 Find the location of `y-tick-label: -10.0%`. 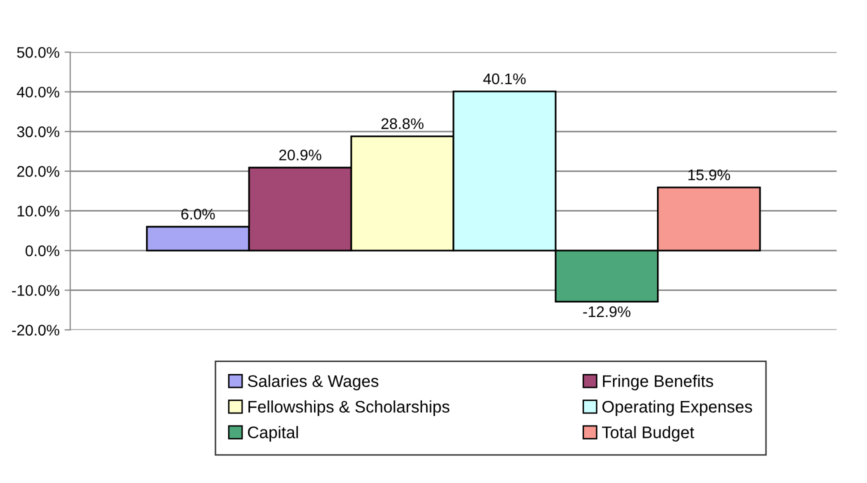

y-tick-label: -10.0% is located at coordinates (36, 290).